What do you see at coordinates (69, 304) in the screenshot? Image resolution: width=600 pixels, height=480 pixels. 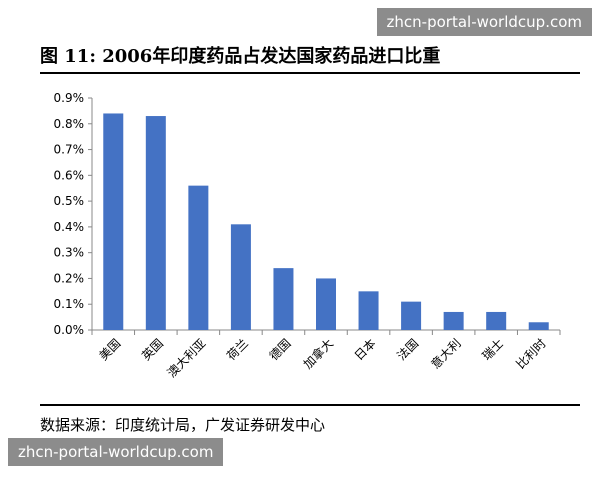 I see `y-tick-label: 0.1%` at bounding box center [69, 304].